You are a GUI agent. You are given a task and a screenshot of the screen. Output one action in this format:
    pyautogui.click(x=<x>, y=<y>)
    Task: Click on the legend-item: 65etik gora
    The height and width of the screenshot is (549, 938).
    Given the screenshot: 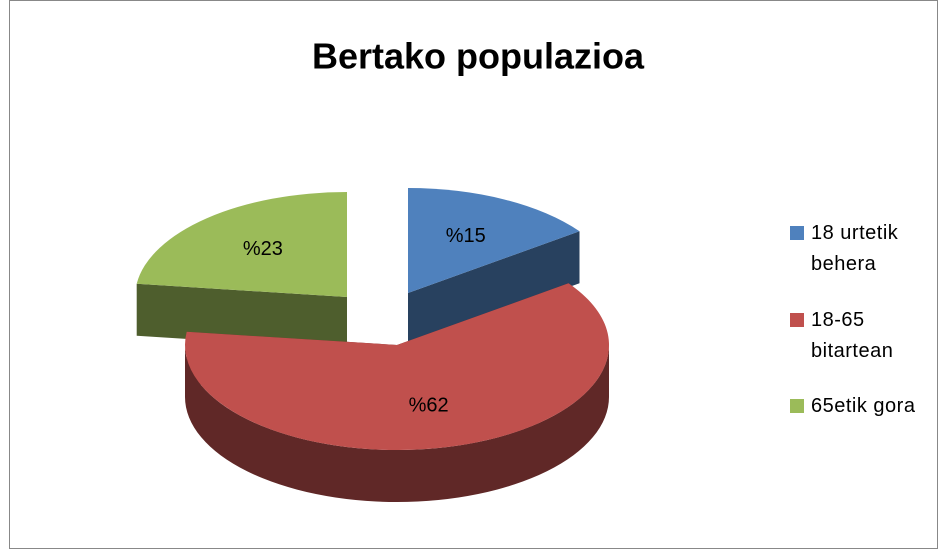 What is the action you would take?
    pyautogui.click(x=860, y=406)
    